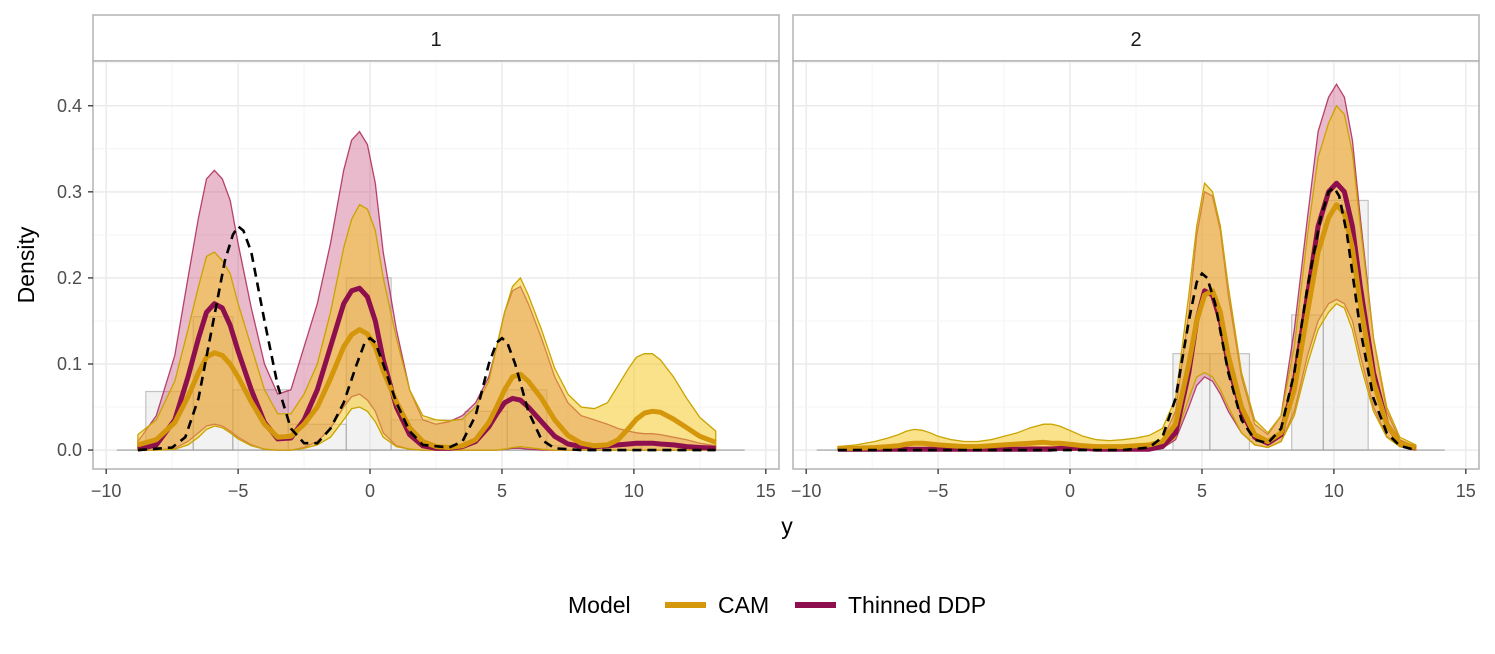 This screenshot has width=1495, height=654. What do you see at coordinates (777, 605) in the screenshot?
I see `legend: Model CAM Thinned DDP` at bounding box center [777, 605].